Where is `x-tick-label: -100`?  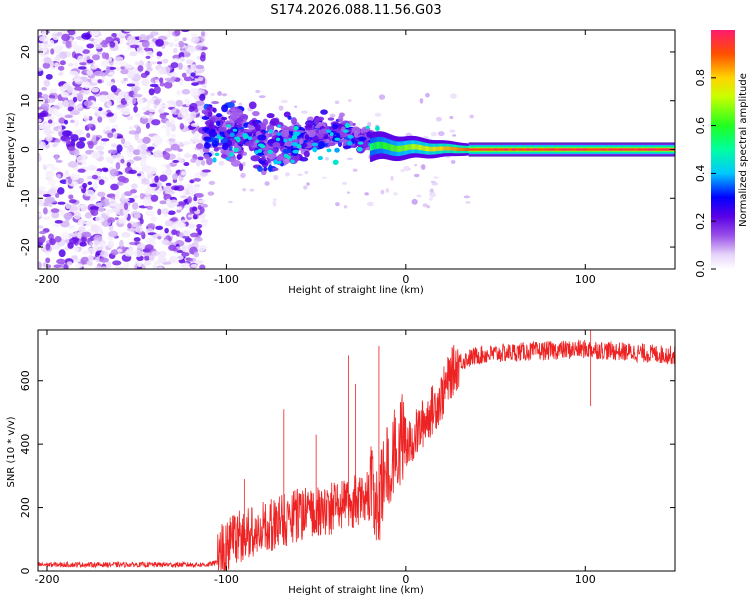 x-tick-label: -100 is located at coordinates (226, 579).